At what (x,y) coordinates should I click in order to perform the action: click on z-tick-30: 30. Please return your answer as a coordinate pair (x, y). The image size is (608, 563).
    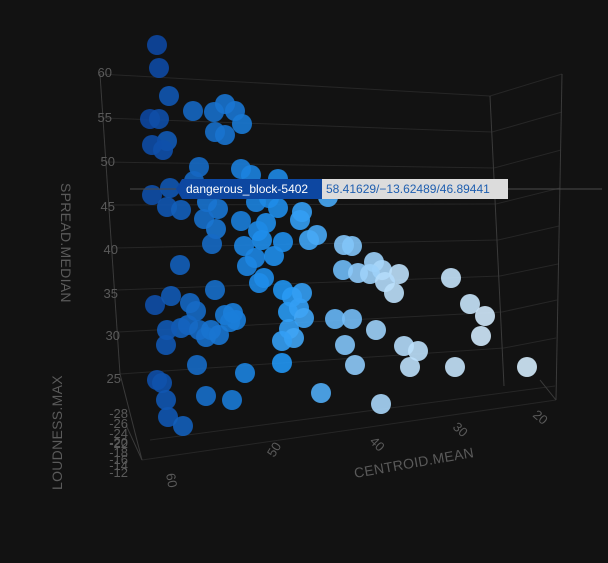
    Looking at the image, I should click on (113, 335).